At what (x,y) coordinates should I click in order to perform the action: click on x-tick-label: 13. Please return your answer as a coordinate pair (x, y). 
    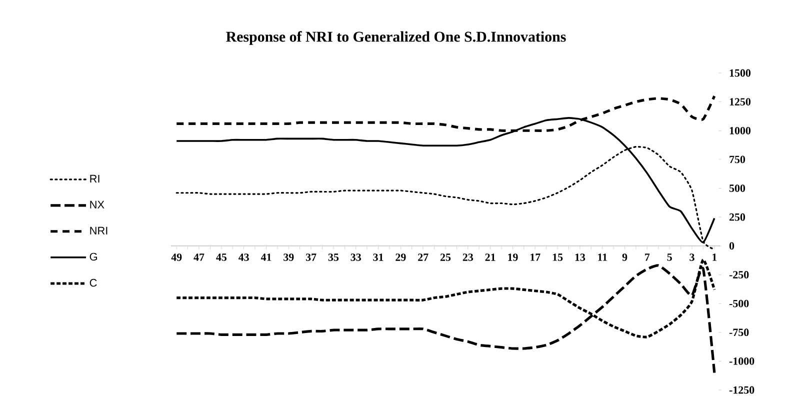
    Looking at the image, I should click on (580, 257).